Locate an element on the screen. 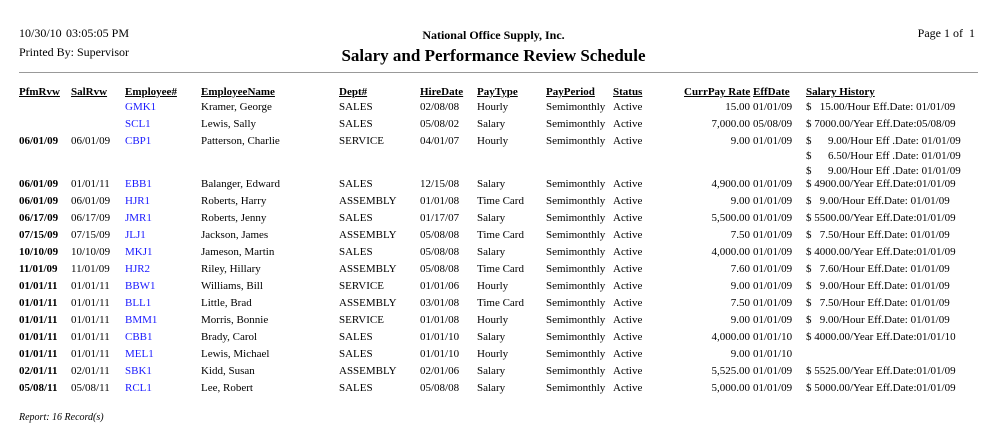 The image size is (987, 432). cell-salary-history: $ 7.50/Hour Eff.Date: 01/01/09 is located at coordinates (878, 235).